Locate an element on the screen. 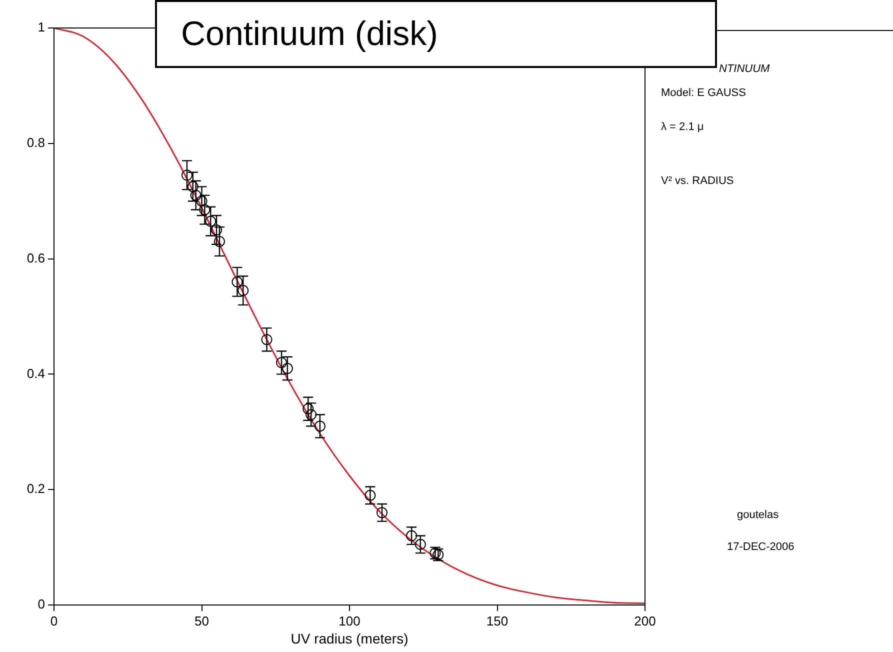 The height and width of the screenshot is (652, 893). text: NTINUUM is located at coordinates (744, 69).